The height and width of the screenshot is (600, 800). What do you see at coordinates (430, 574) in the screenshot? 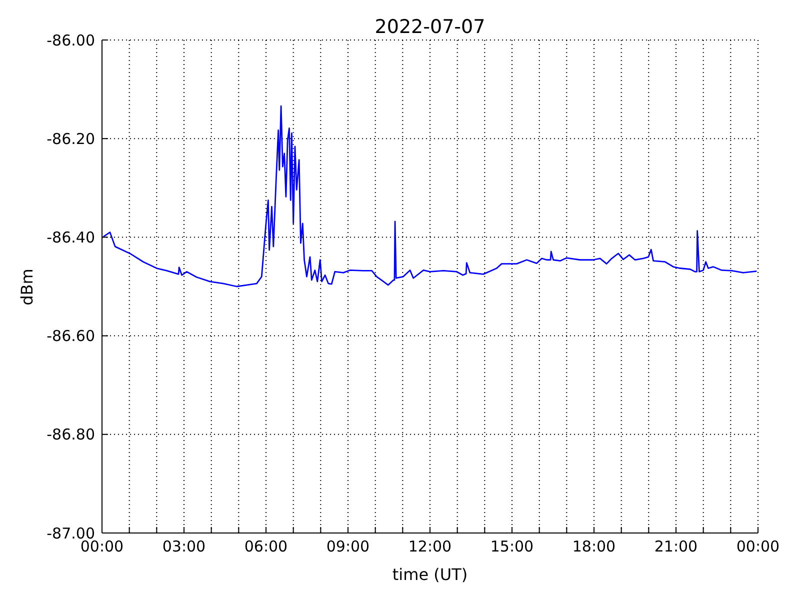
I see `x-axis-title: time (UT)` at bounding box center [430, 574].